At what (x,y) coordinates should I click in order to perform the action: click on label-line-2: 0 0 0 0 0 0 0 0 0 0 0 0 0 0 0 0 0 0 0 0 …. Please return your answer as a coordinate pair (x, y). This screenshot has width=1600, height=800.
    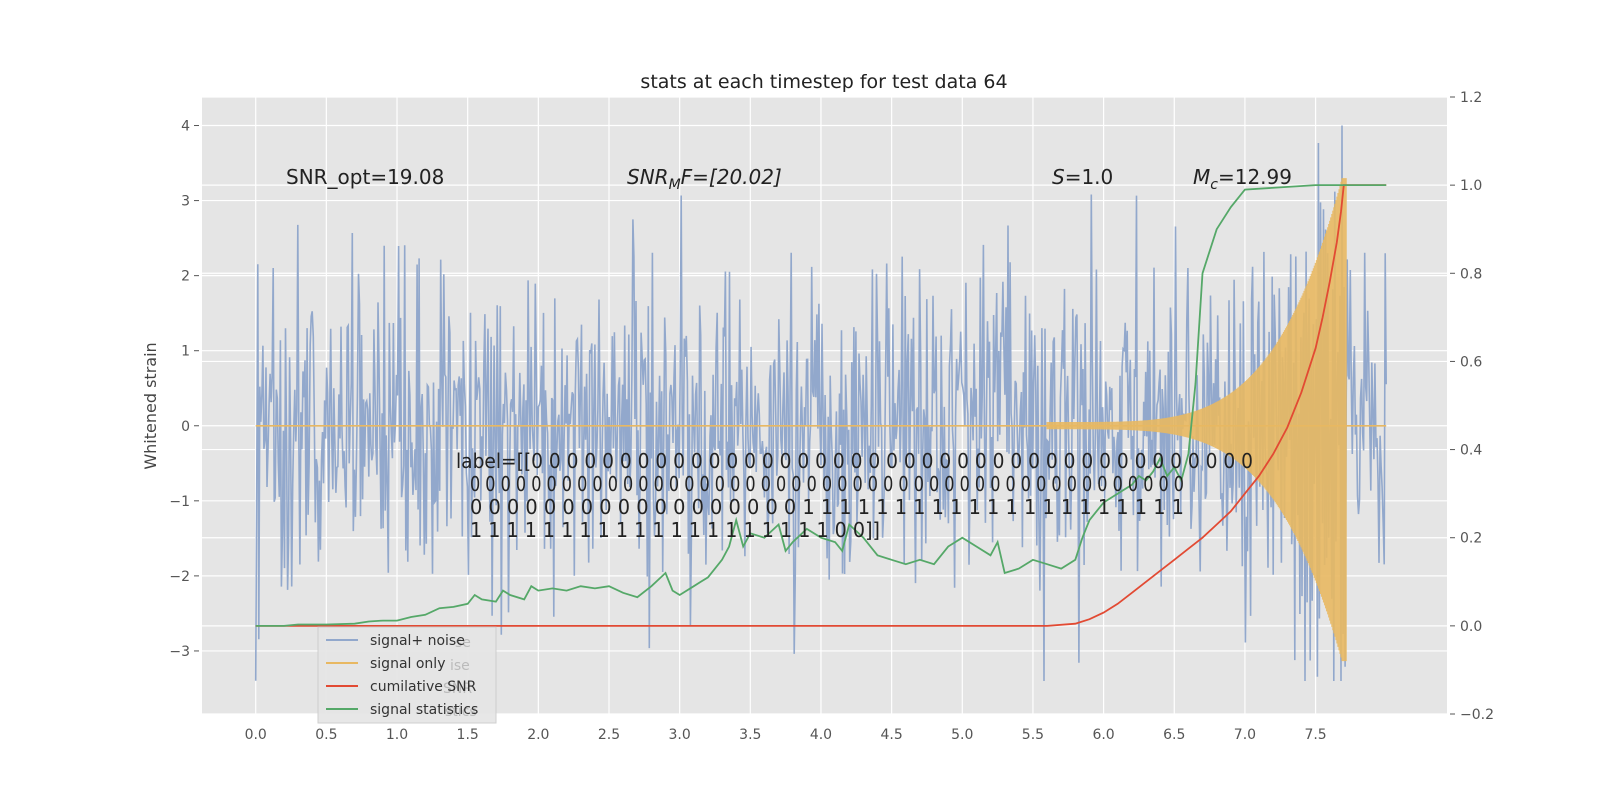
    Looking at the image, I should click on (827, 484).